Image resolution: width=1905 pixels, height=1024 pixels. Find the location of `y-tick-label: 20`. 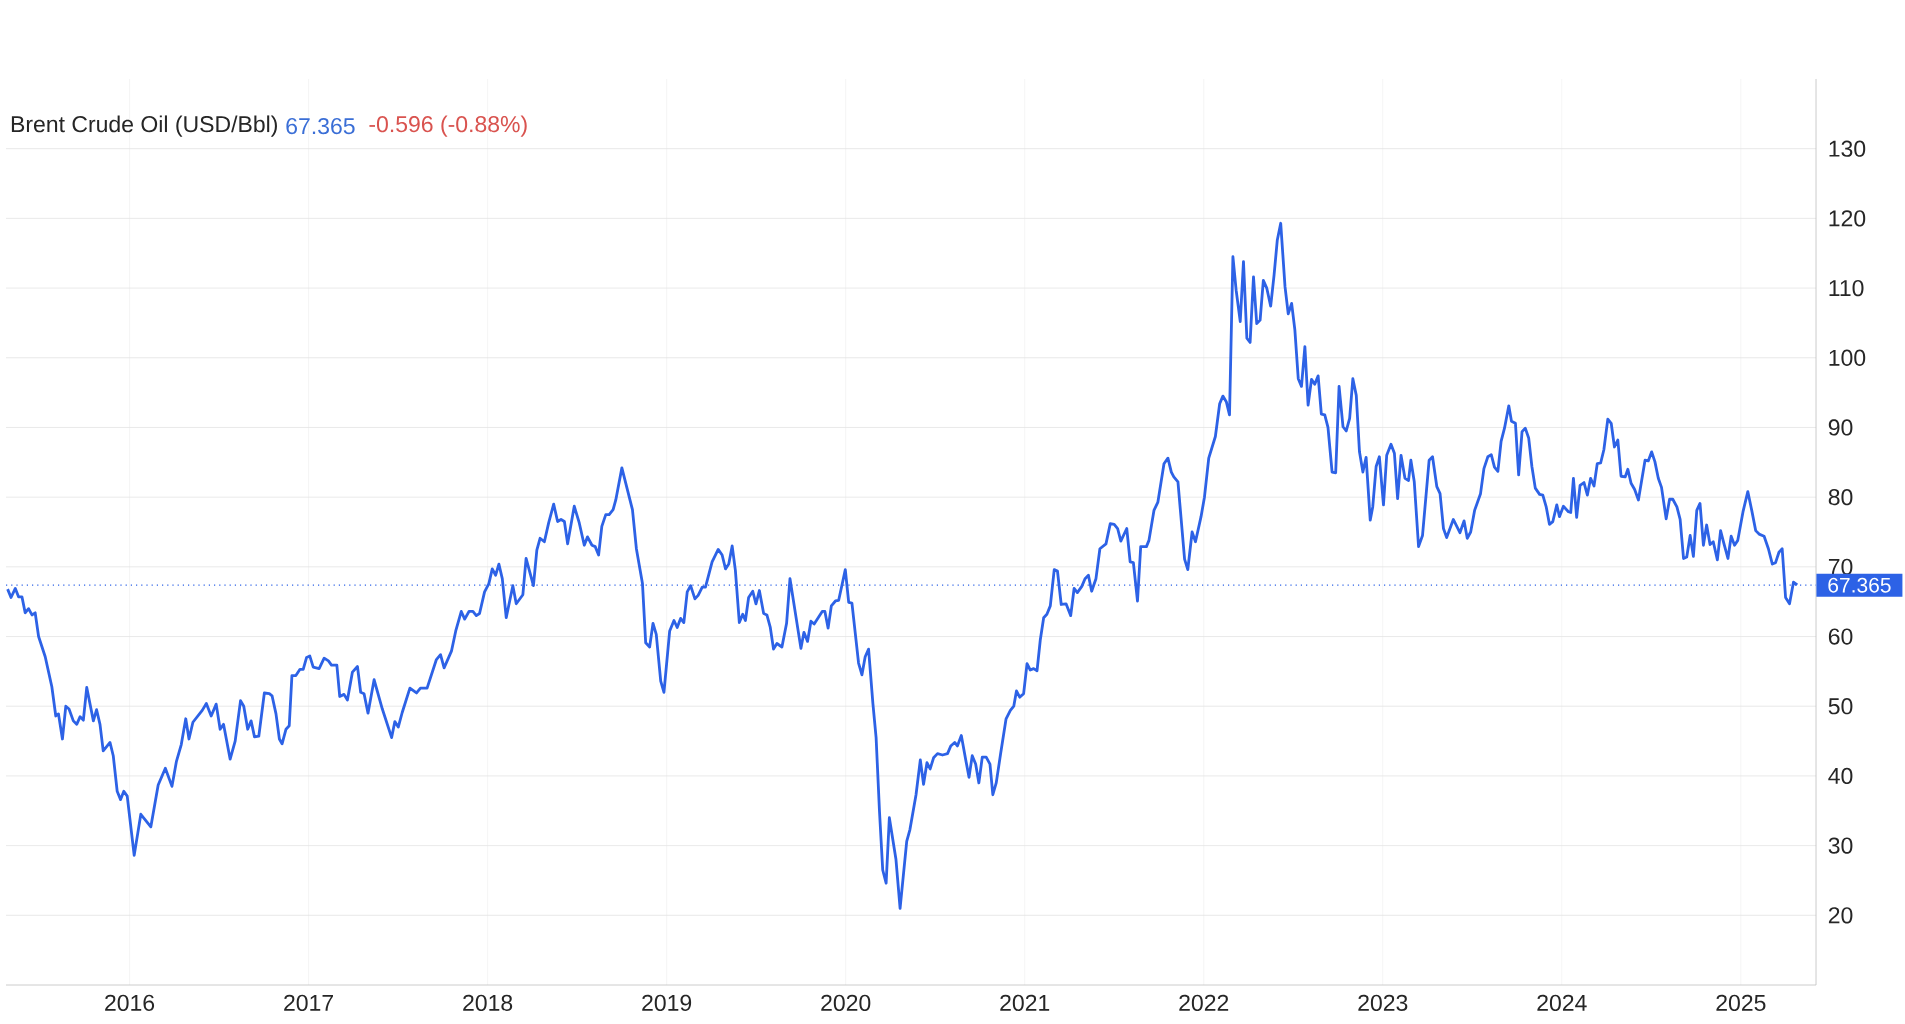

y-tick-label: 20 is located at coordinates (1840, 915).